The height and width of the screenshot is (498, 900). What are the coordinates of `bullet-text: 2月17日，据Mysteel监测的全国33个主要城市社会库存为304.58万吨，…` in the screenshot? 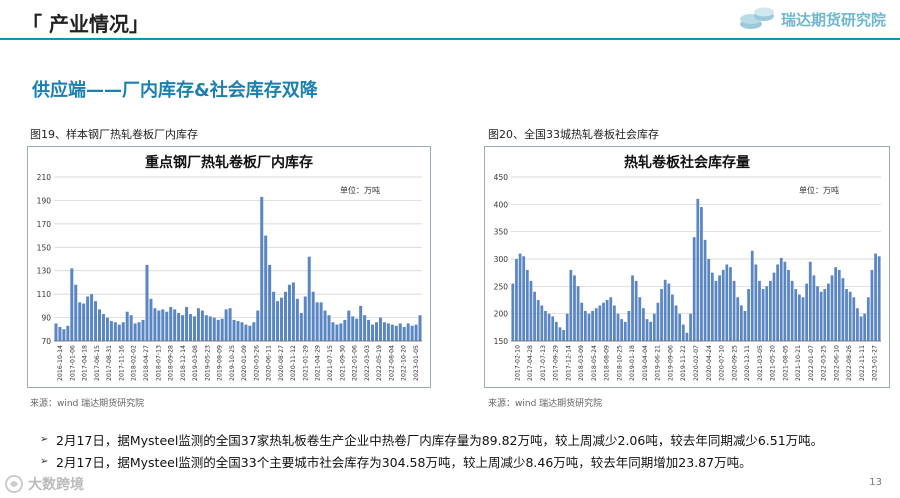 It's located at (404, 461).